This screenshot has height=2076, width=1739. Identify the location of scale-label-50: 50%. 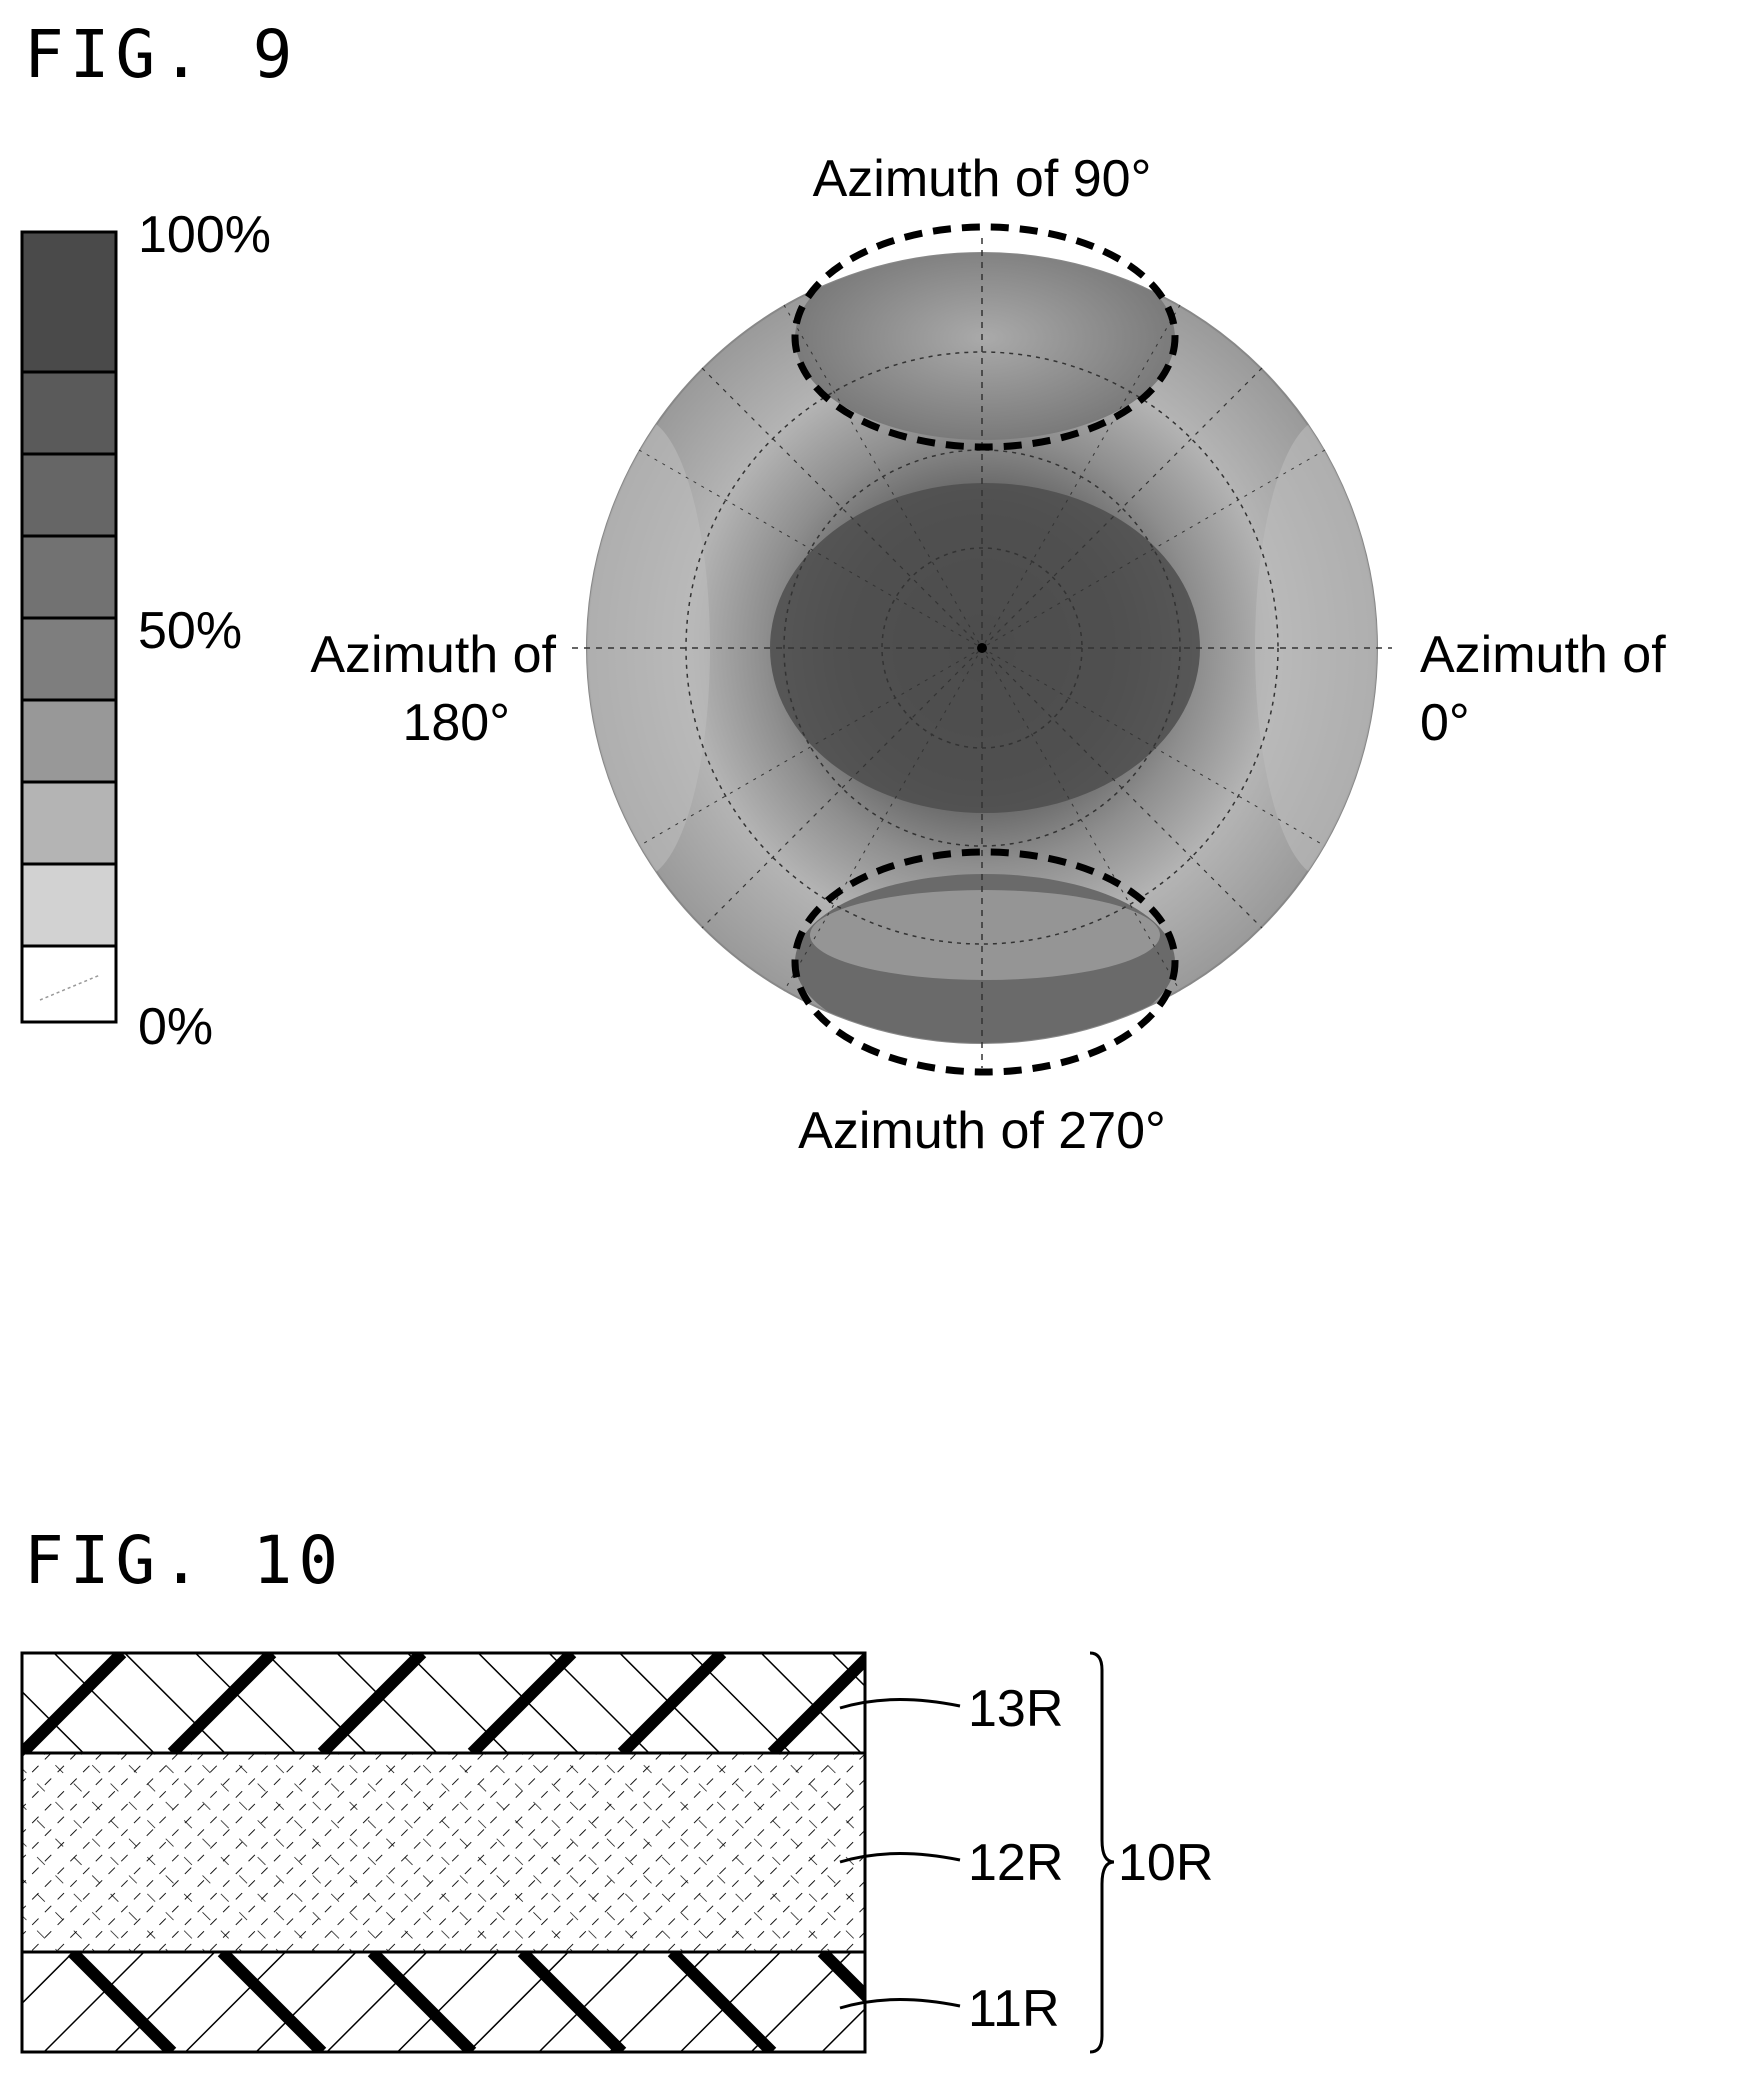
(190, 631).